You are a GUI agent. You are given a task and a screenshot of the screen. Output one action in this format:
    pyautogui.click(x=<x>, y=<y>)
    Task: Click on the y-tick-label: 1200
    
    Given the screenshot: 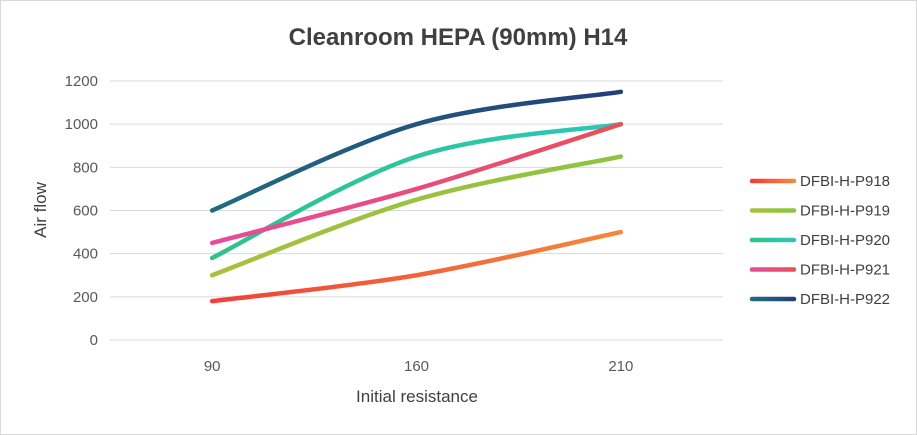 What is the action you would take?
    pyautogui.click(x=81, y=81)
    